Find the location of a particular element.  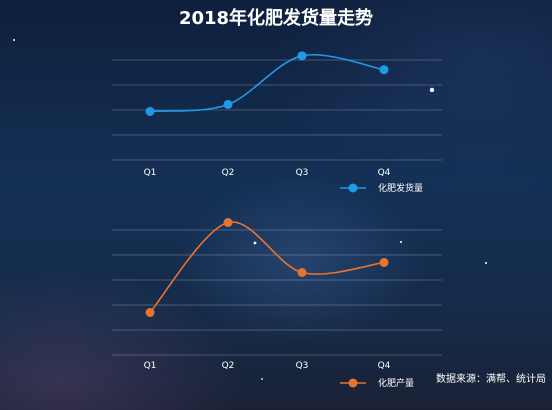

shipment-series-line is located at coordinates (267, 83).